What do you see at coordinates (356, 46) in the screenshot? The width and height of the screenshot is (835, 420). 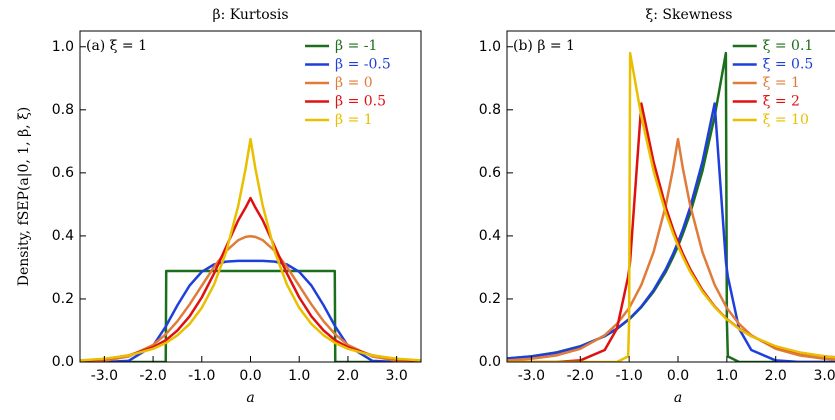 I see `legend-label: β = -1` at bounding box center [356, 46].